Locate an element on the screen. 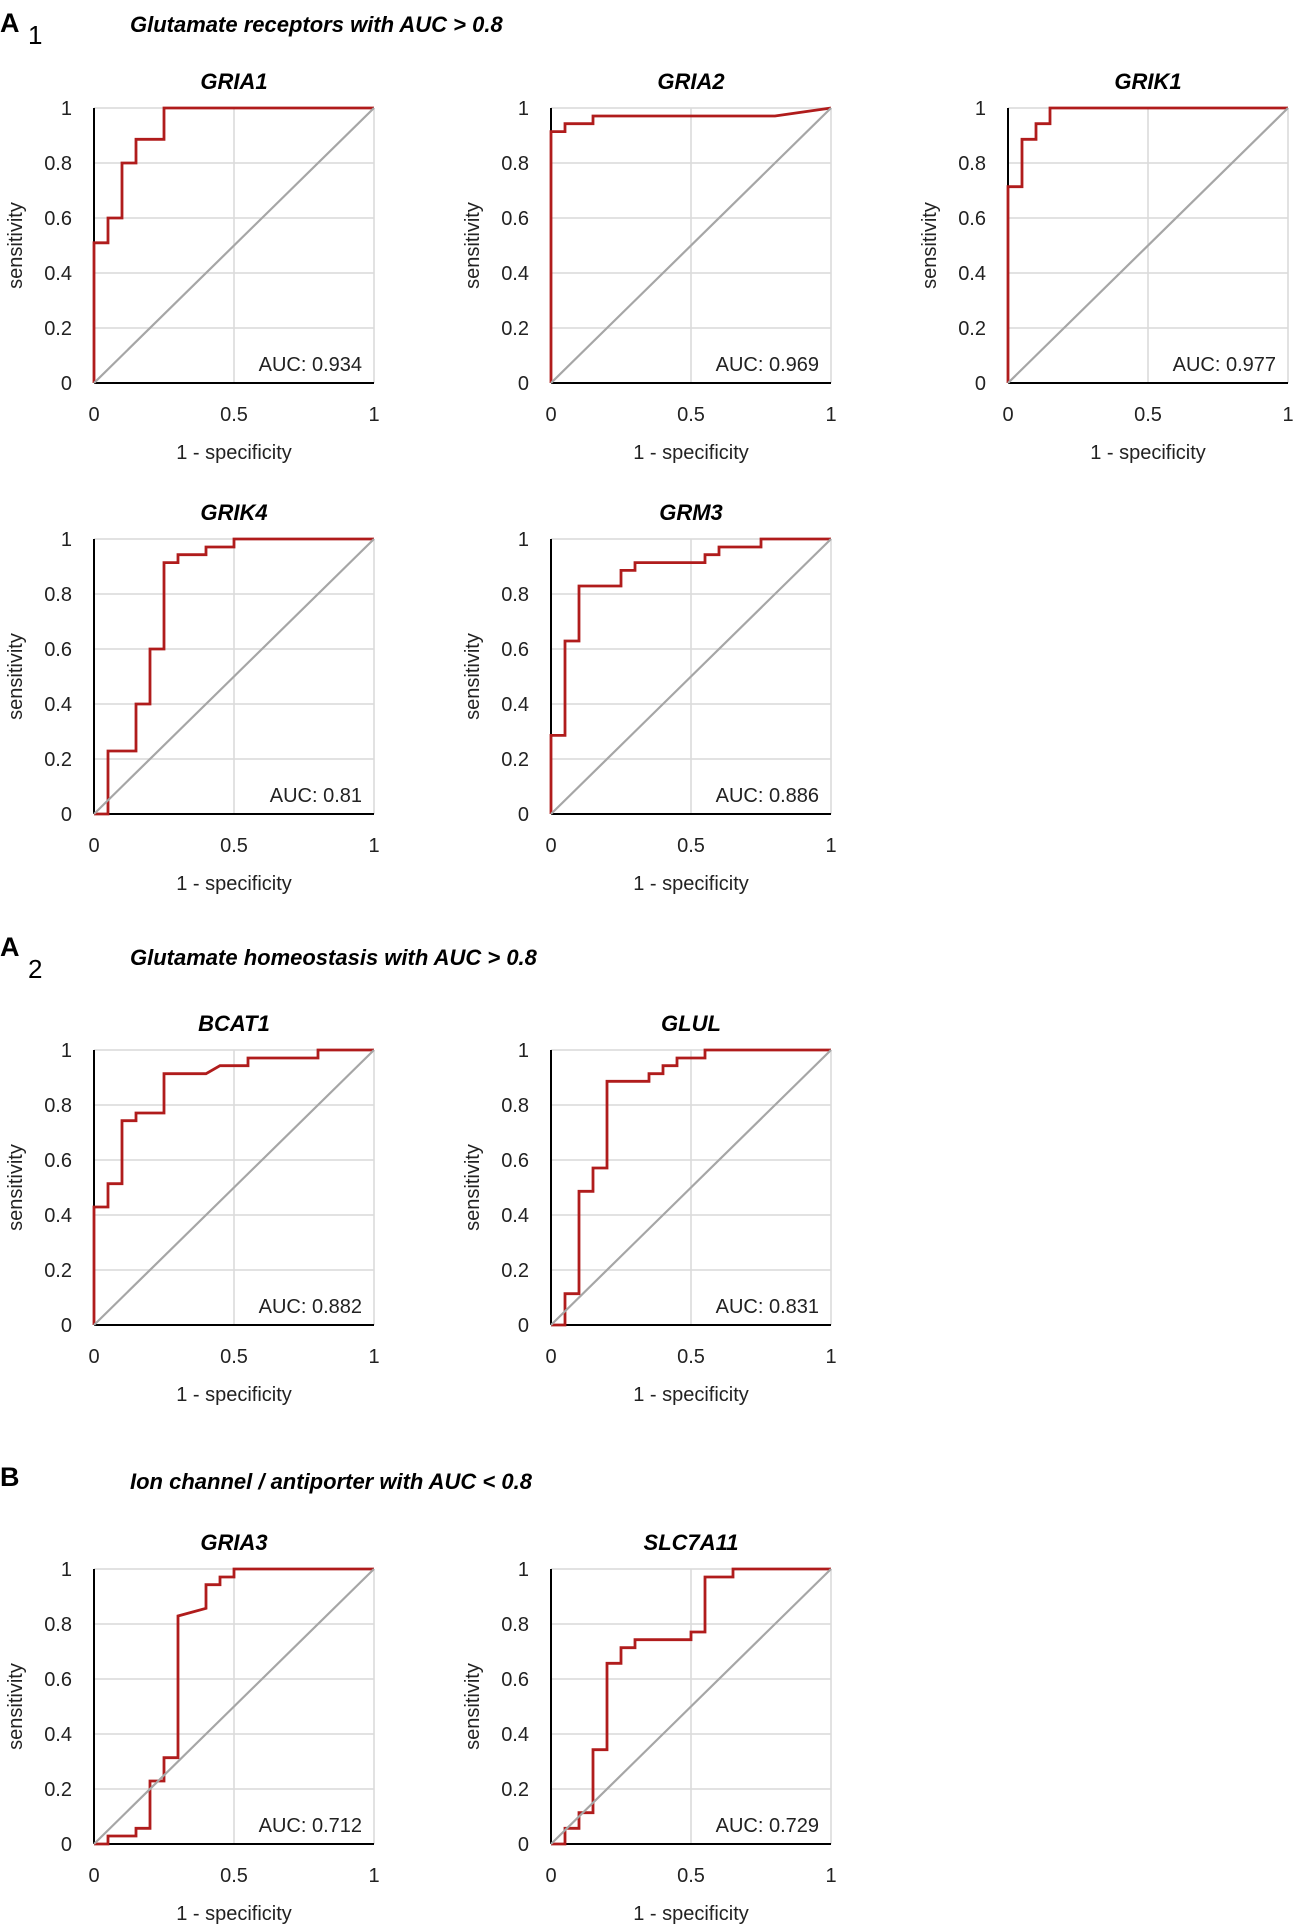 This screenshot has width=1297, height=1929. glul-y-axis-label: sensitivity is located at coordinates (473, 1187).